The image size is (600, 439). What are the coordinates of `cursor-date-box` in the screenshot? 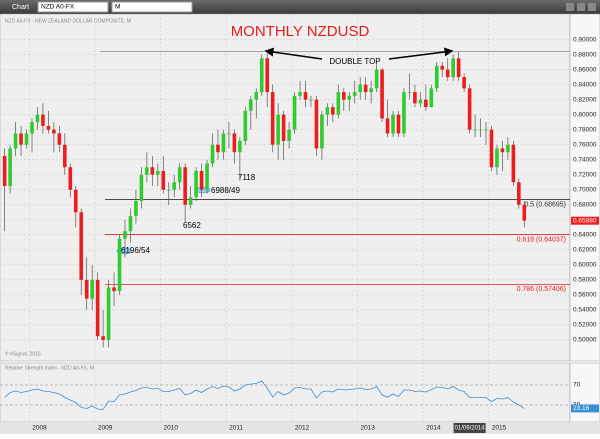 It's located at (469, 428).